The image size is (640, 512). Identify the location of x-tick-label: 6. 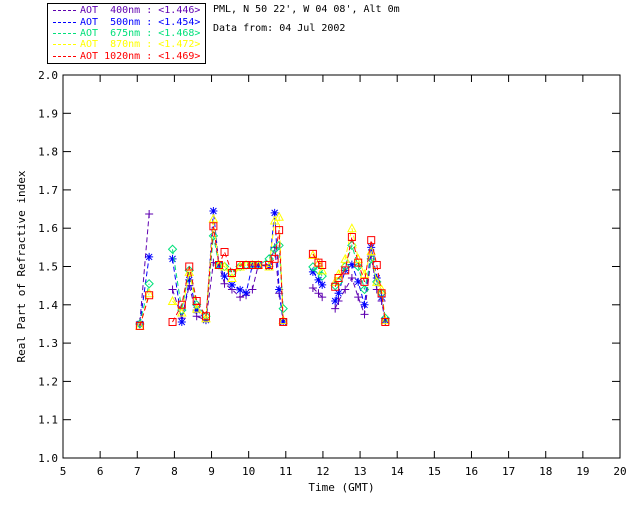
(100, 471).